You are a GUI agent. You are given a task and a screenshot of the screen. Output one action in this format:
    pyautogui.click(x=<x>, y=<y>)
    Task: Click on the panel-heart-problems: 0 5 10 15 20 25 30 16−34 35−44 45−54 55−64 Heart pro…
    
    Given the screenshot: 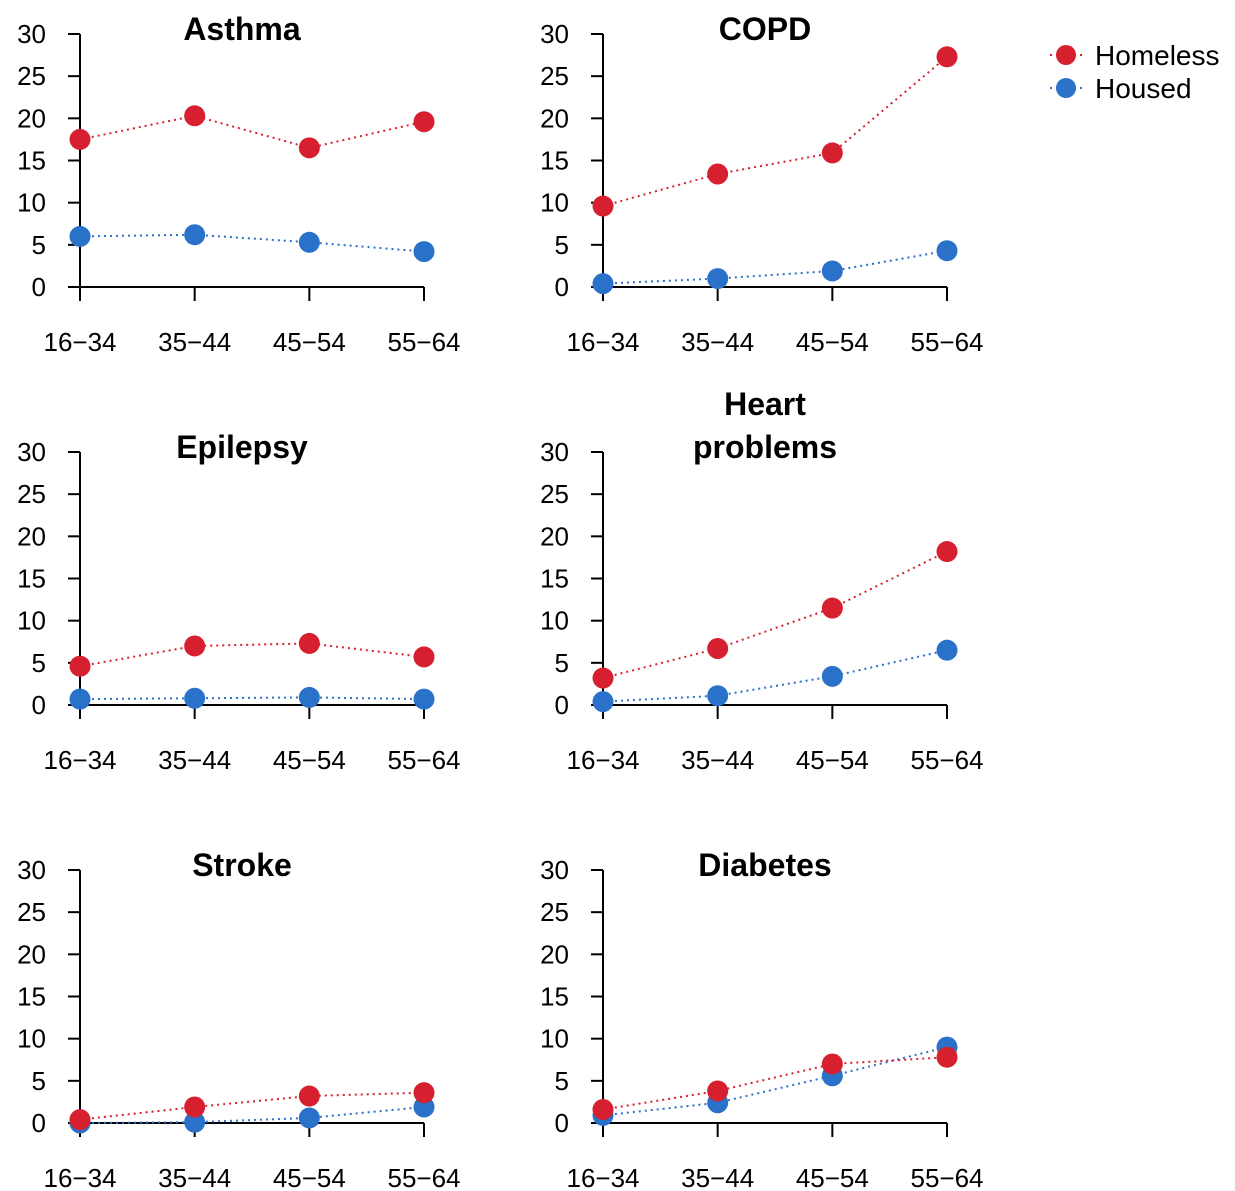 What is the action you would take?
    pyautogui.click(x=761, y=580)
    